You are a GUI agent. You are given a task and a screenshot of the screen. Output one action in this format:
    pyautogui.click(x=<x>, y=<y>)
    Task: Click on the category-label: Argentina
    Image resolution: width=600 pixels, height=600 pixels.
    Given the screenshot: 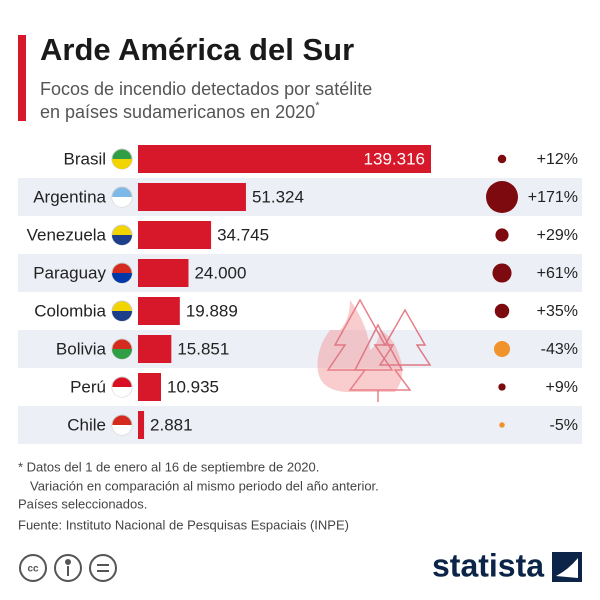 What is the action you would take?
    pyautogui.click(x=69, y=196)
    